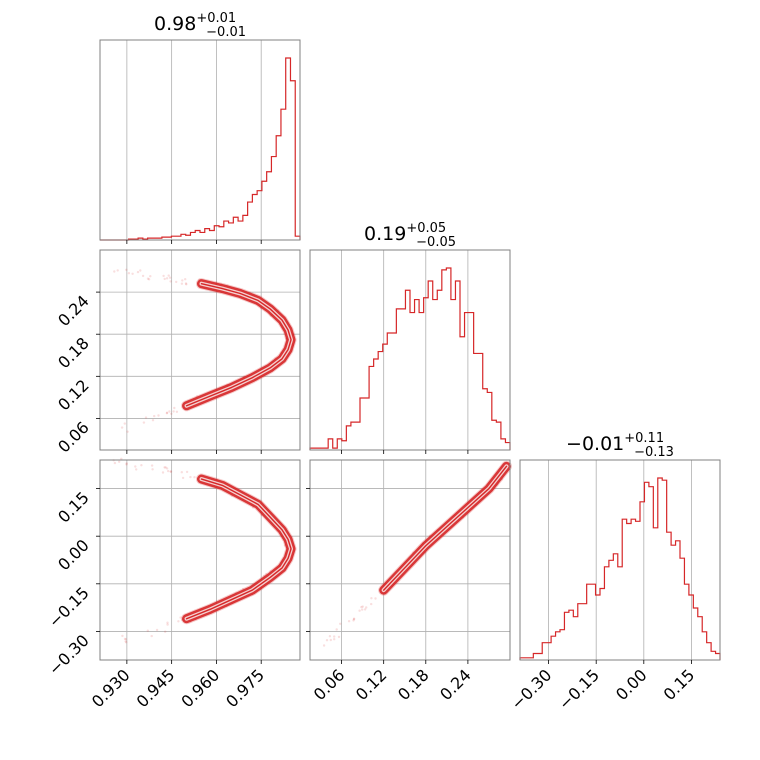  I want to click on tick-label-x-param-1-1: 0.12, so click(371, 684).